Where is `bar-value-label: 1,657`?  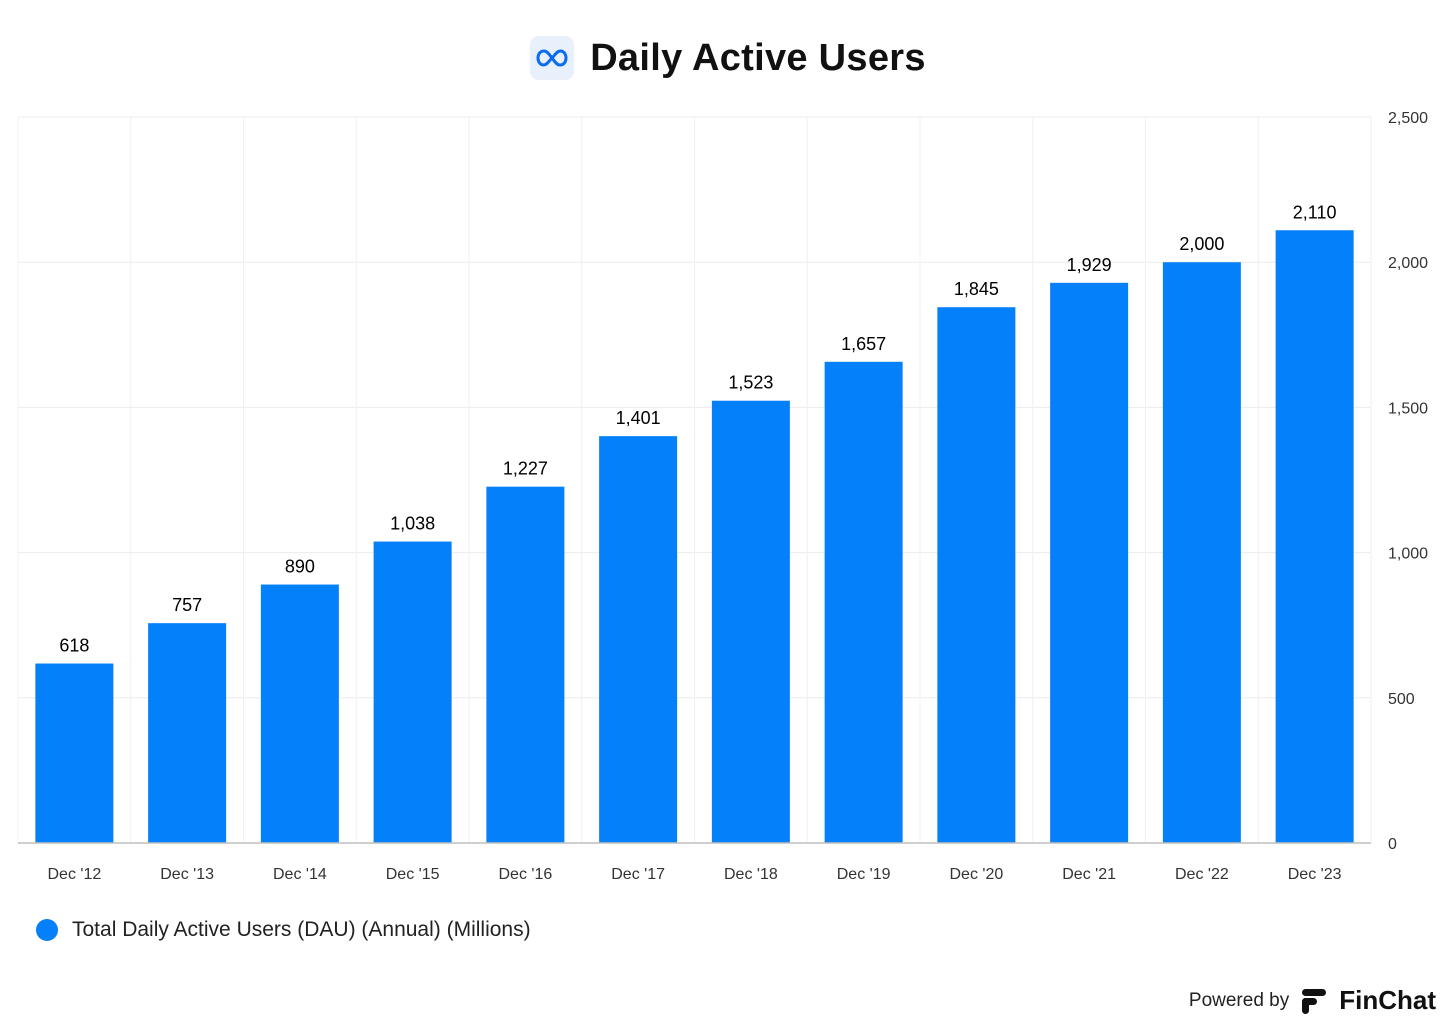
bar-value-label: 1,657 is located at coordinates (863, 344).